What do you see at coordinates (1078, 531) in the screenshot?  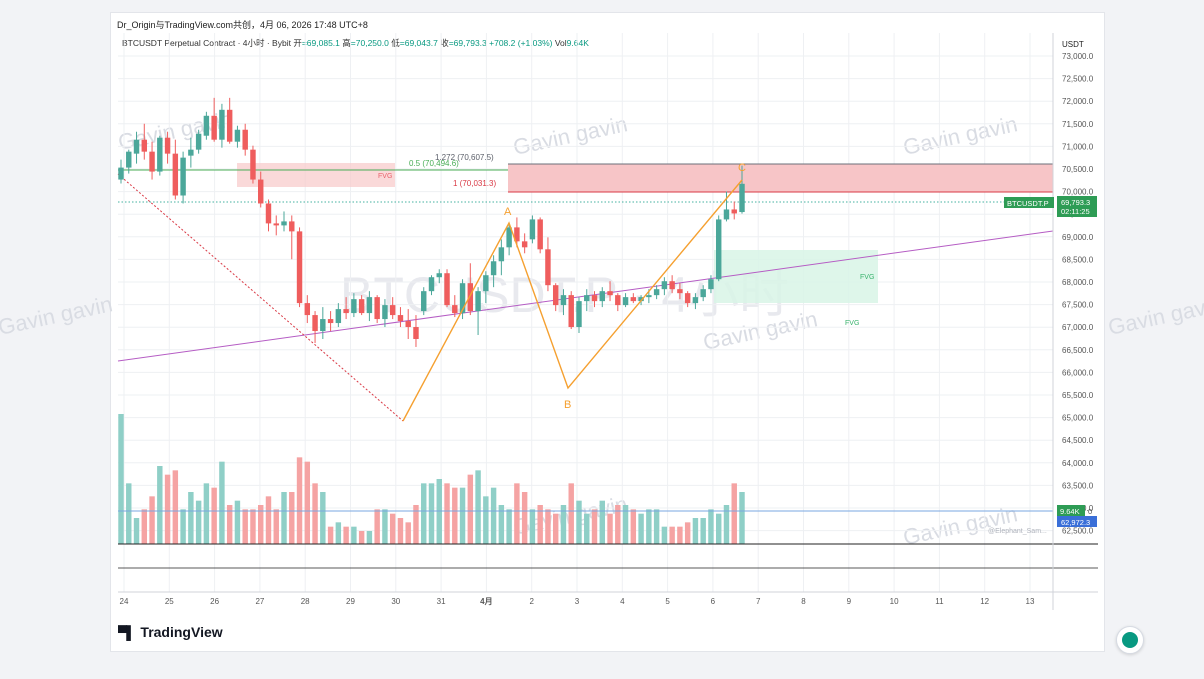 I see `price-tick: 62,500.0` at bounding box center [1078, 531].